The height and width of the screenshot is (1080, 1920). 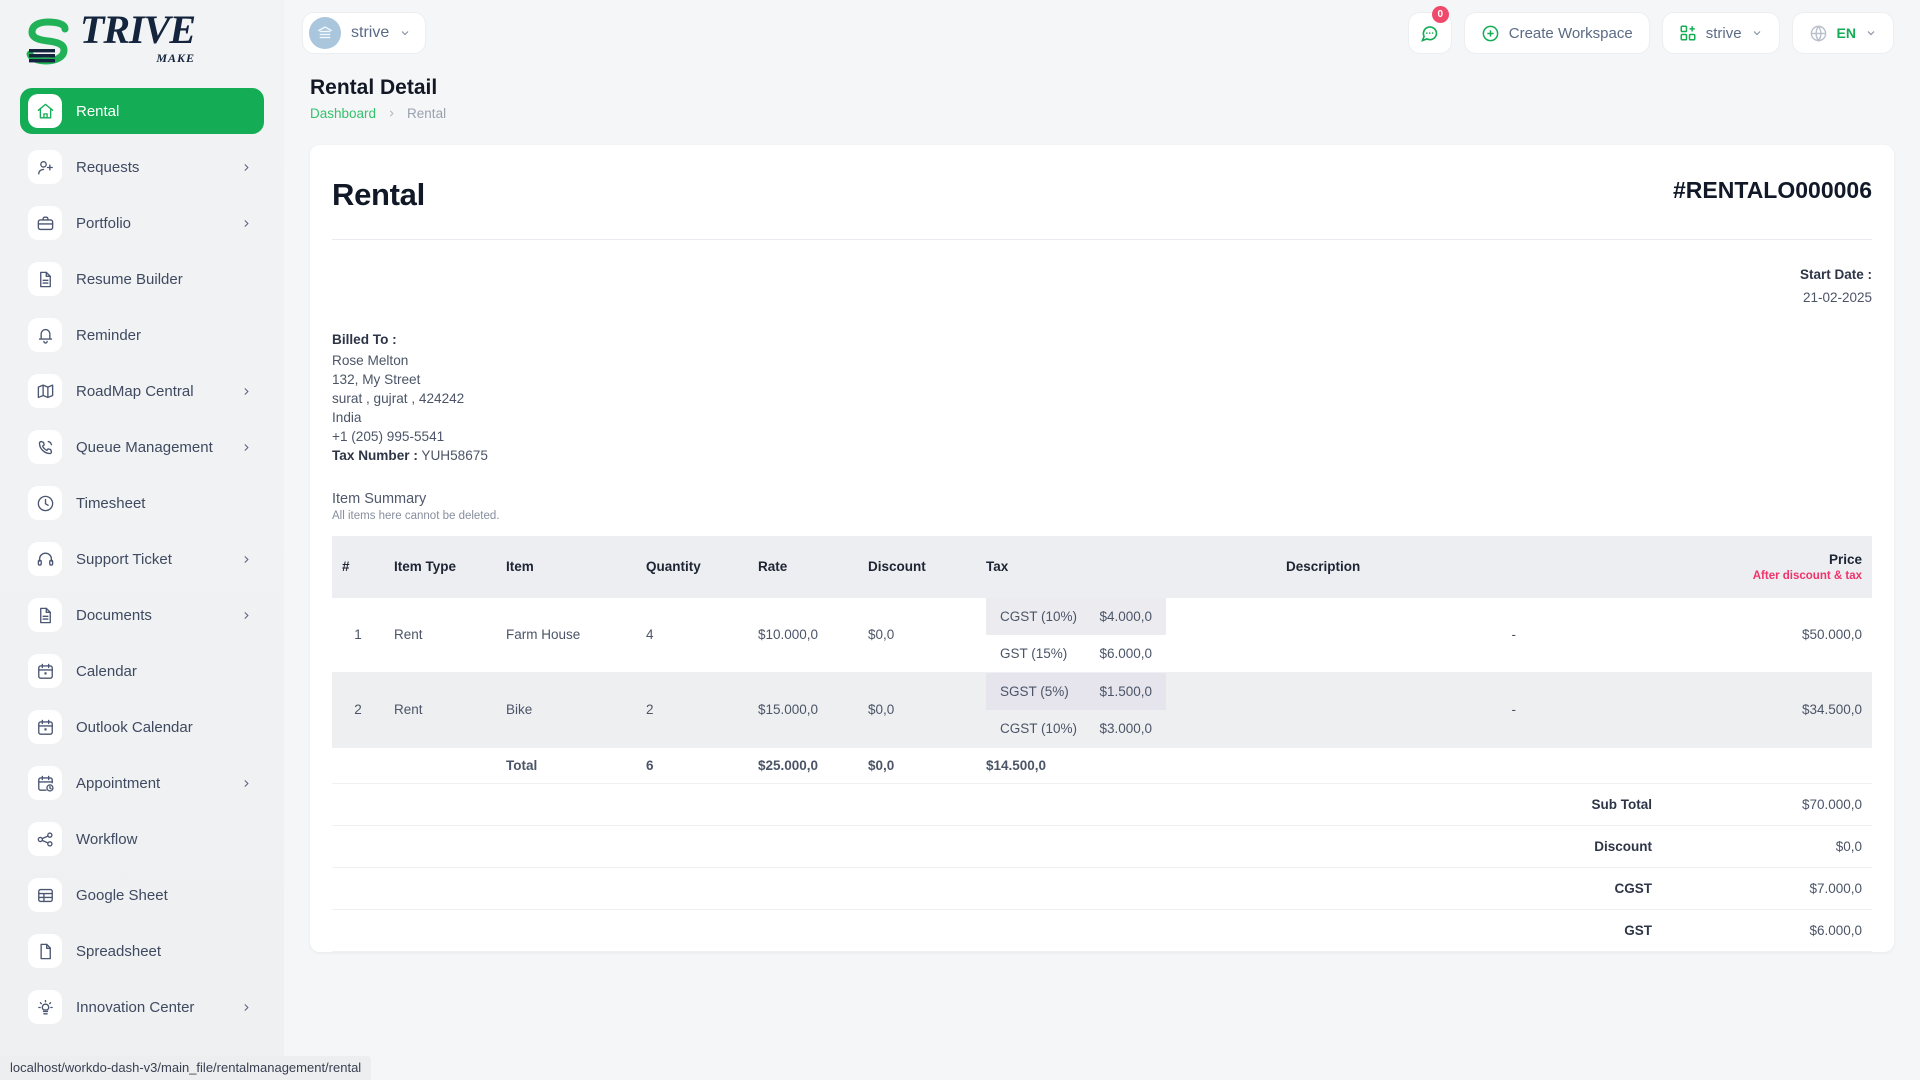 I want to click on cell-quantity: 4, so click(x=692, y=635).